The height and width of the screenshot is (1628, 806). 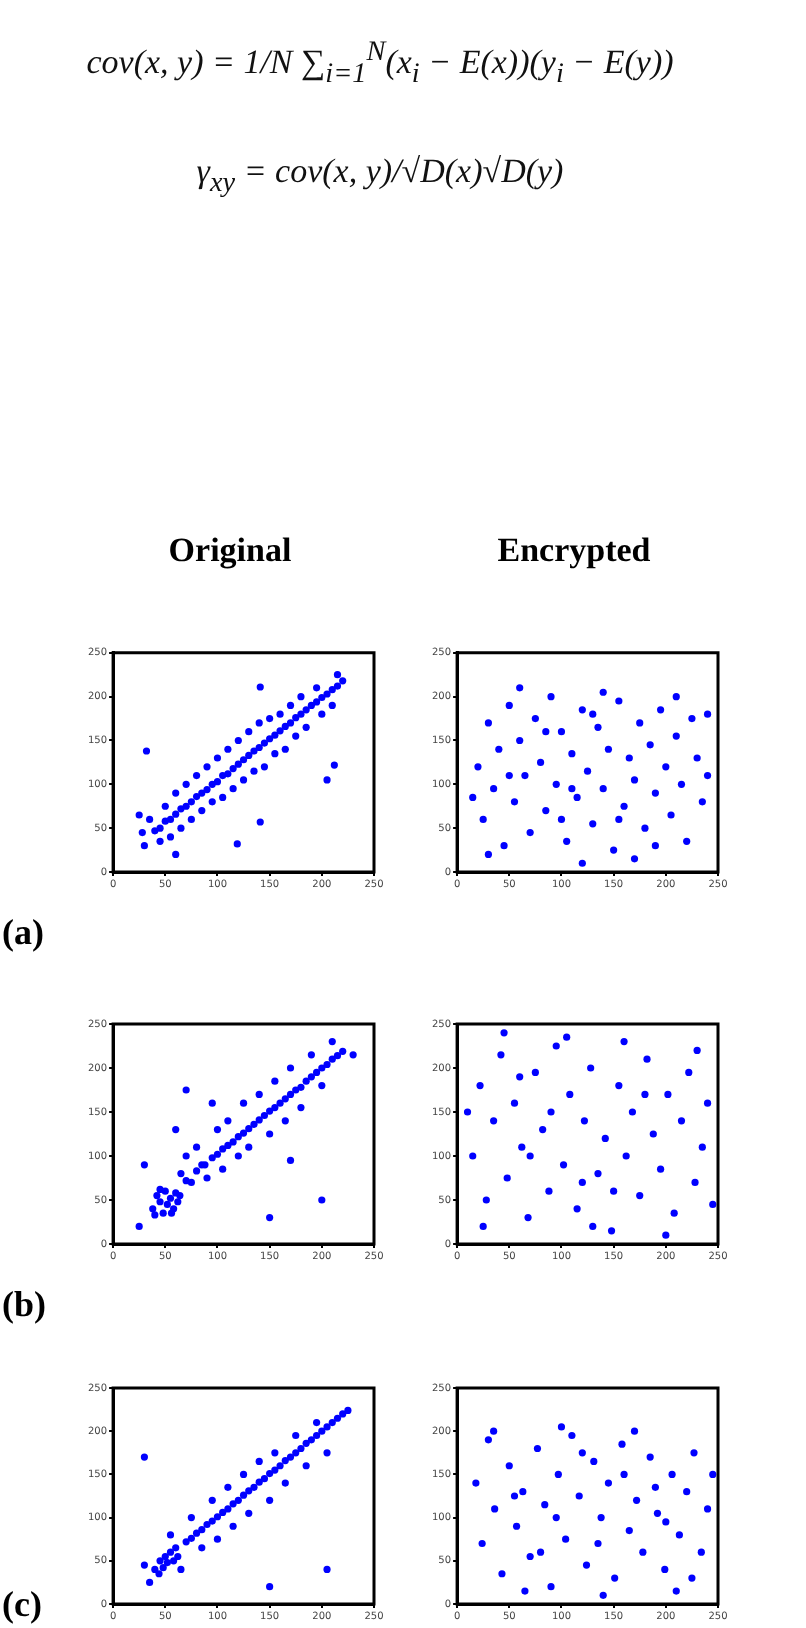 What do you see at coordinates (574, 550) in the screenshot?
I see `chart-title: Encrypted` at bounding box center [574, 550].